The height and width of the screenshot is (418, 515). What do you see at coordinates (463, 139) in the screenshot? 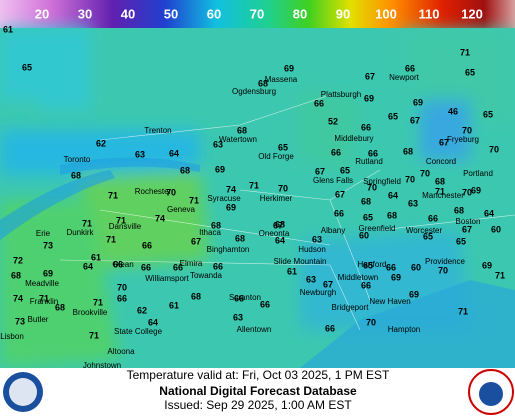
I see `city-label: Fryeburg` at bounding box center [463, 139].